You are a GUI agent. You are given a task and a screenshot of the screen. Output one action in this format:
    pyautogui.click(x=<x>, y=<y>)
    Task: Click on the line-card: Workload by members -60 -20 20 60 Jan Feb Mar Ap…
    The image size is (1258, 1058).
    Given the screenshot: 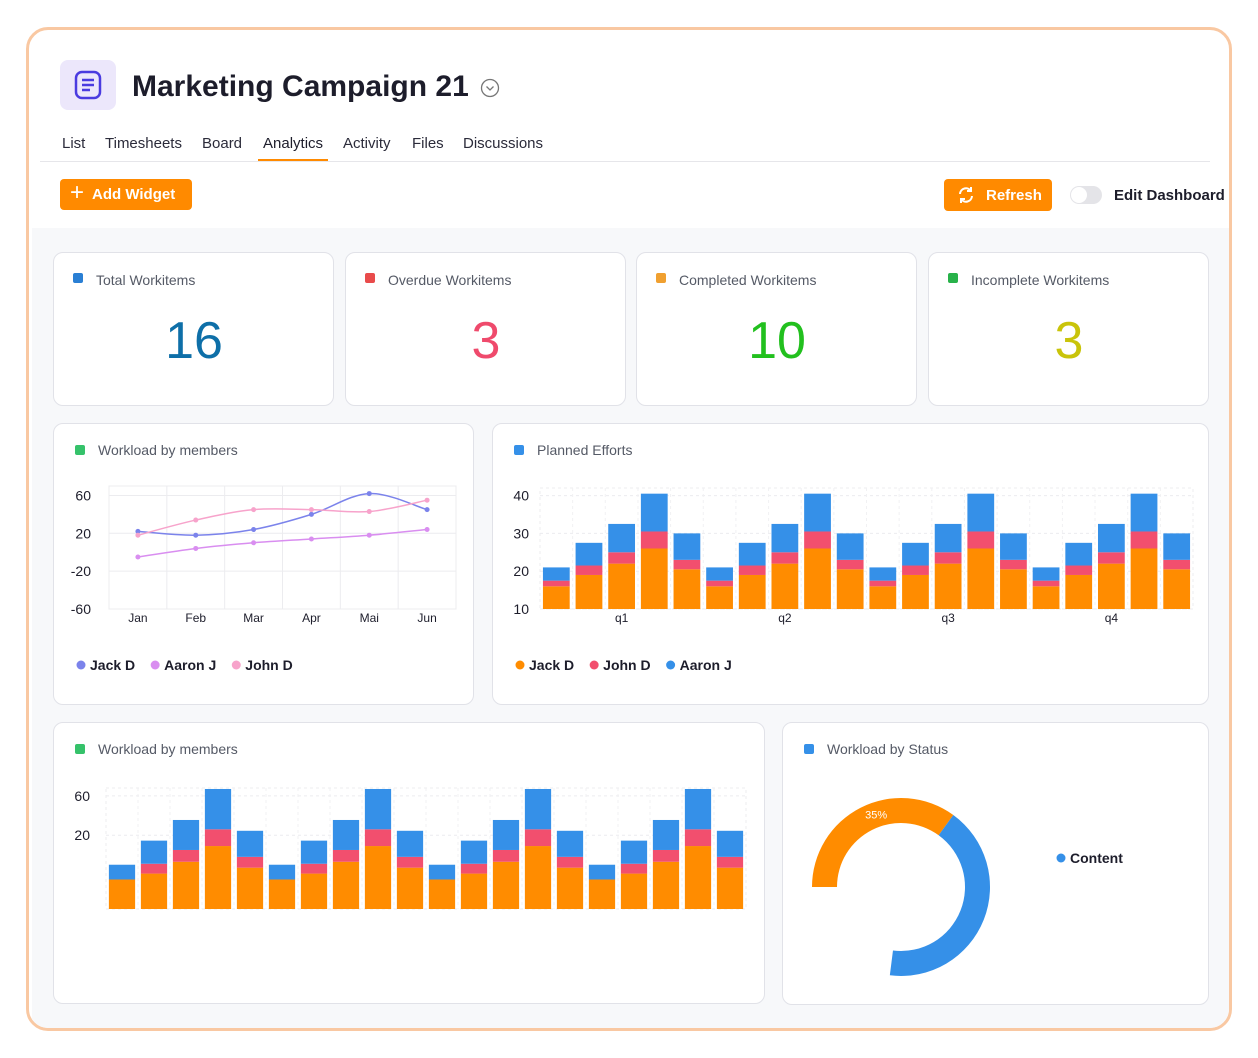 What is the action you would take?
    pyautogui.click(x=263, y=564)
    